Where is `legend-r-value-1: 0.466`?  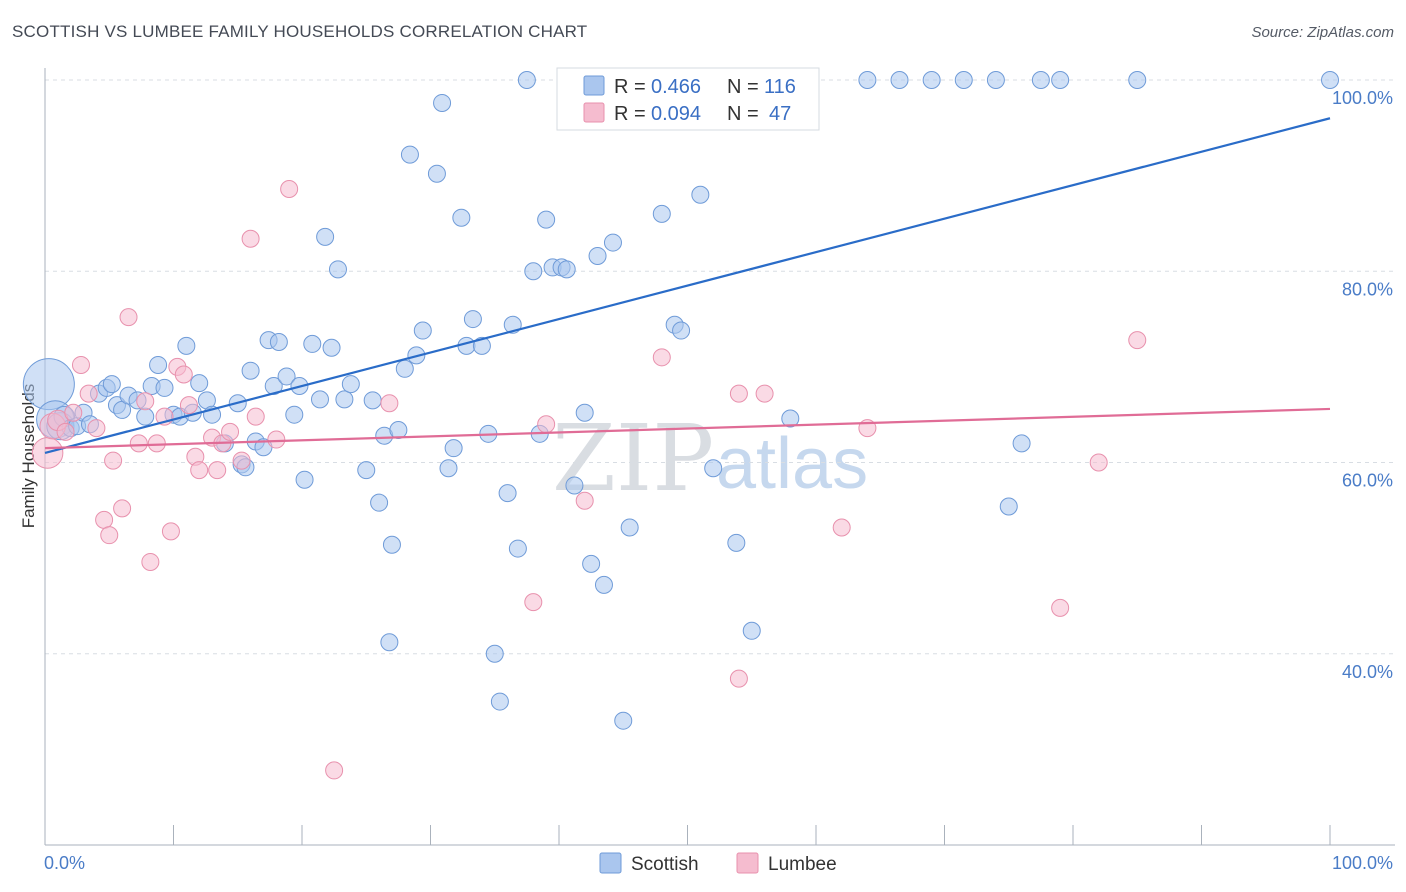 legend-r-value-1: 0.466 is located at coordinates (676, 87).